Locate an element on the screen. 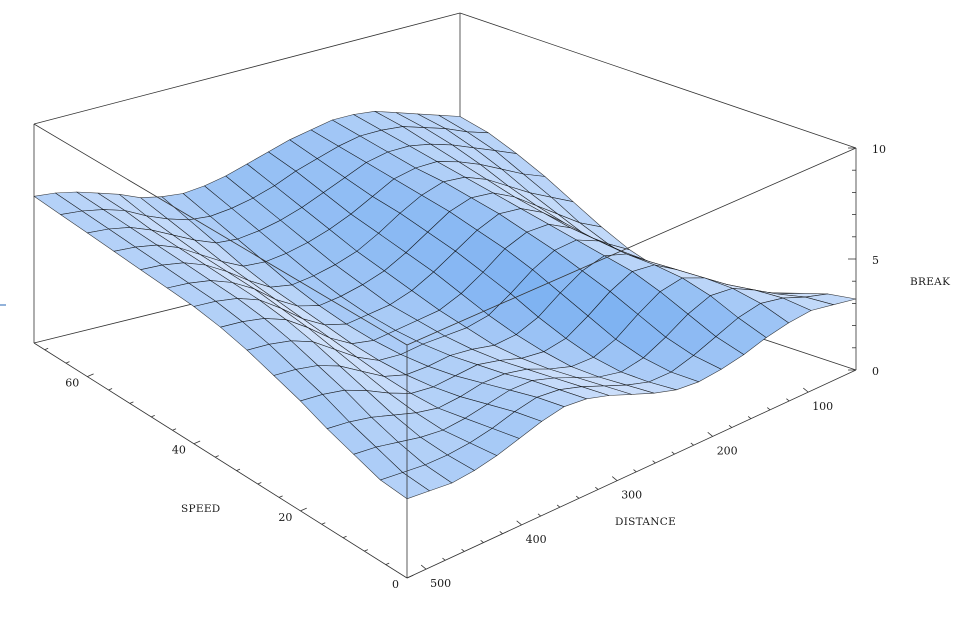 This screenshot has height=620, width=961. distance-tick-label: 200 is located at coordinates (727, 450).